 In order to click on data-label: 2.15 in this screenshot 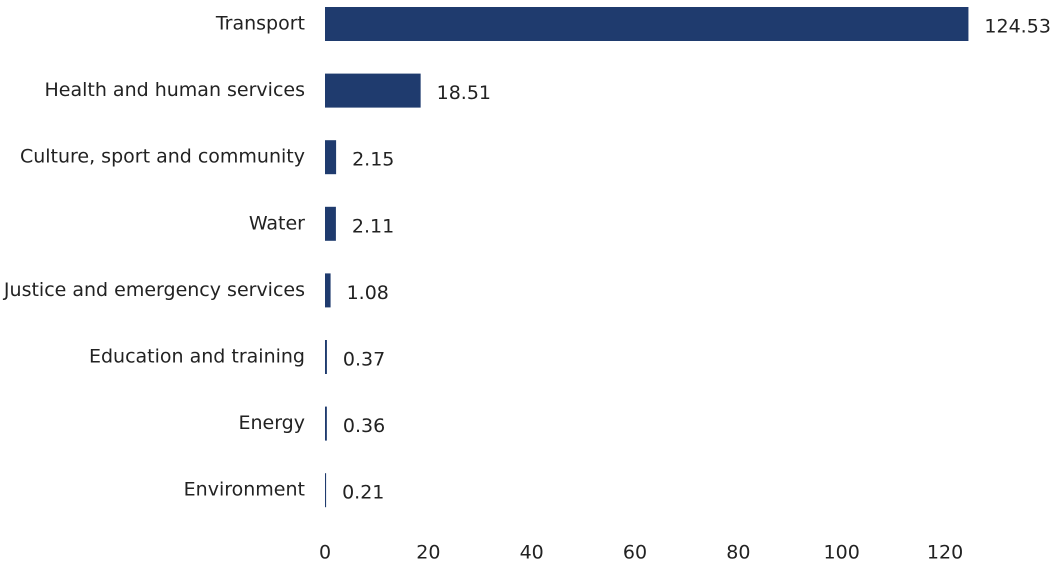, I will do `click(373, 160)`.